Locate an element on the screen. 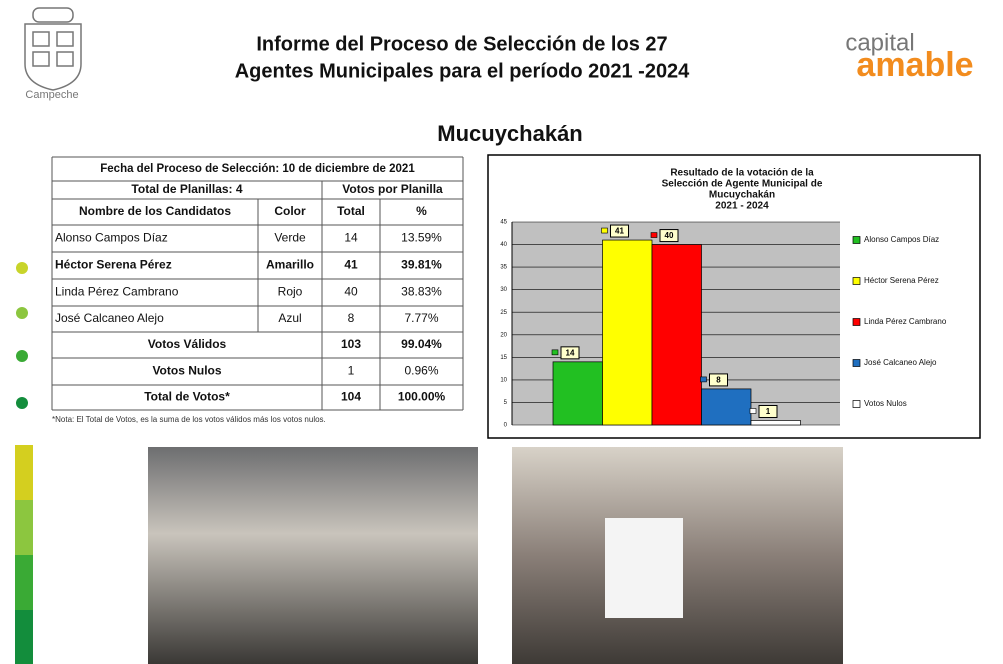 Image resolution: width=1003 pixels, height=664 pixels. table-cell: Azul is located at coordinates (289, 318).